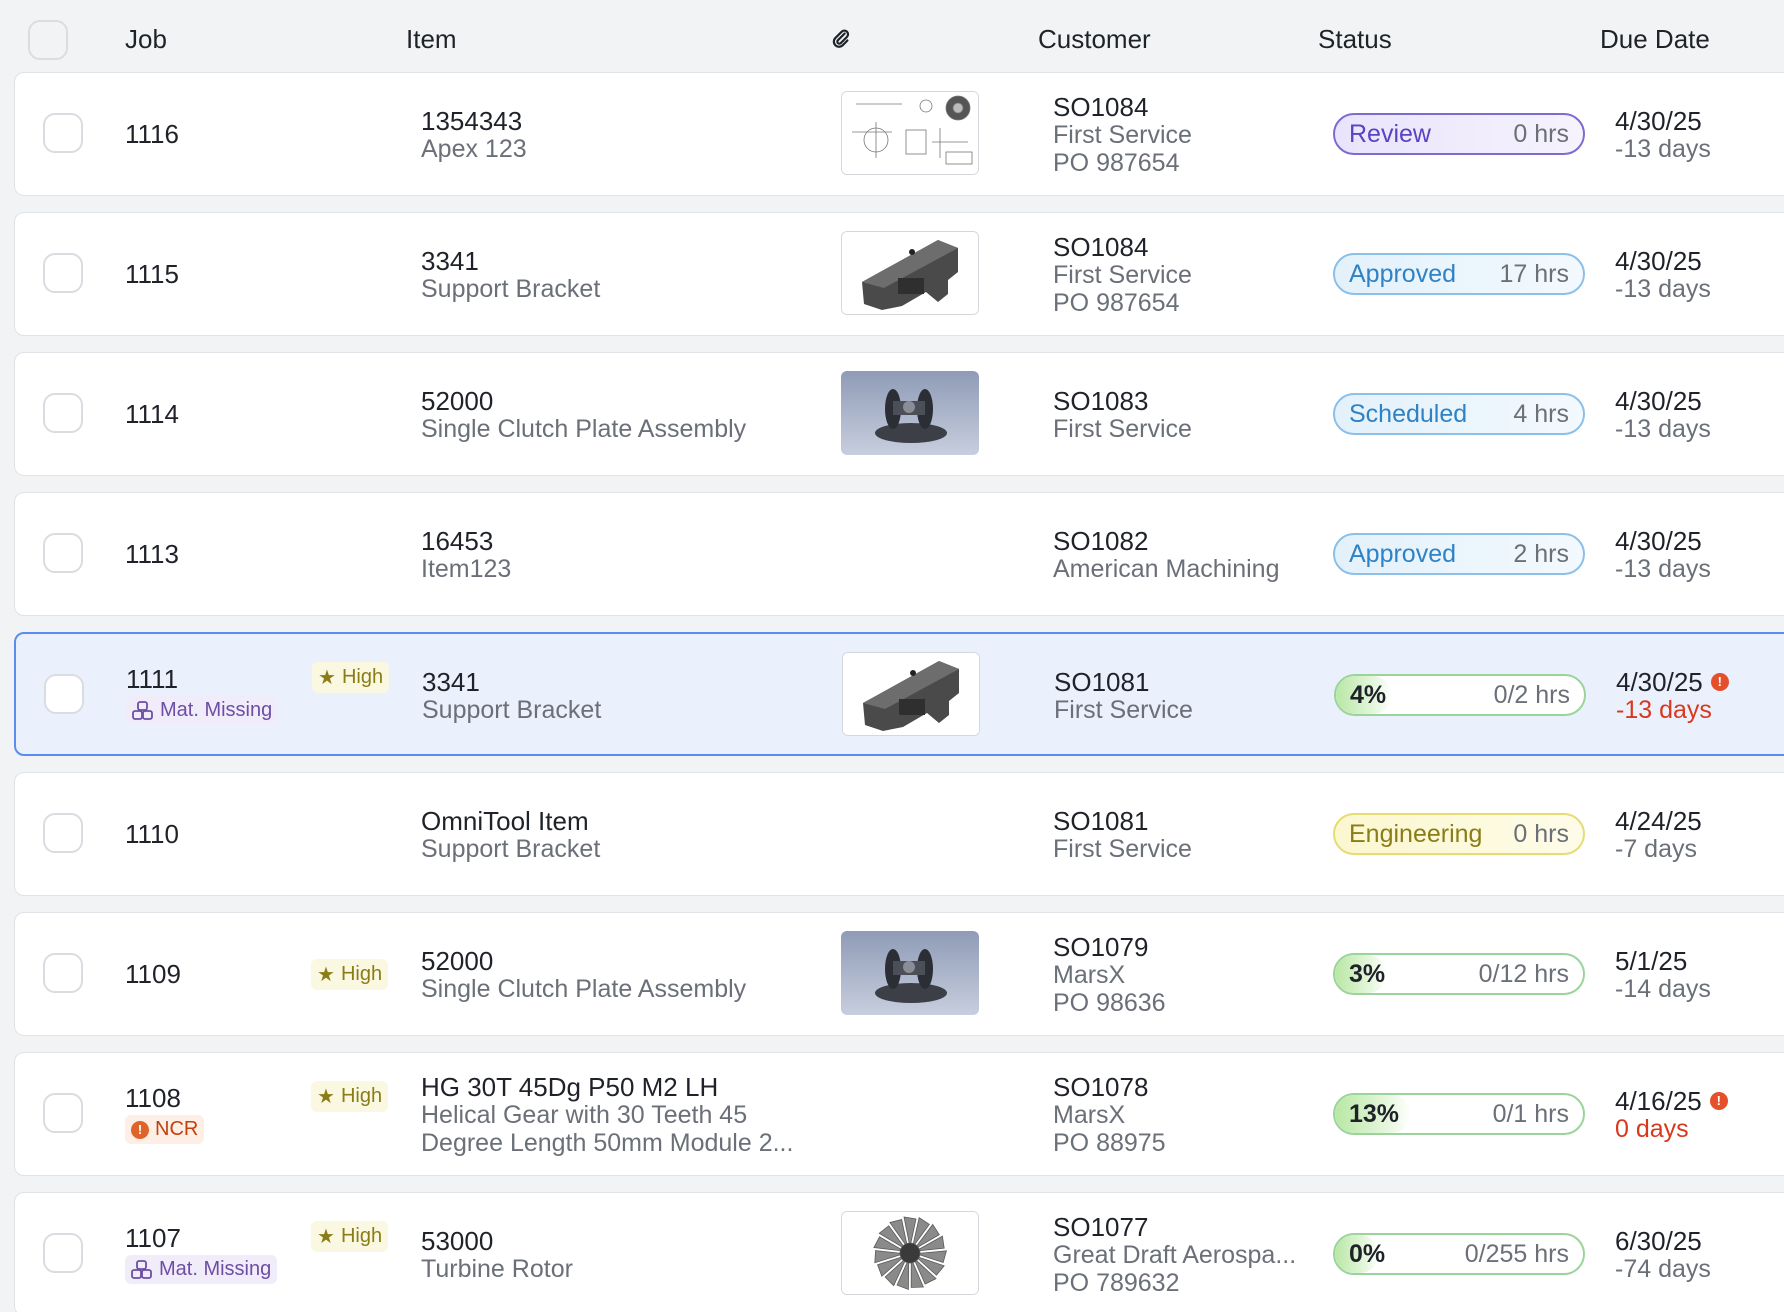 The image size is (1784, 1312). I want to click on due-date-cell: 4/24/25 -7 days, so click(1658, 835).